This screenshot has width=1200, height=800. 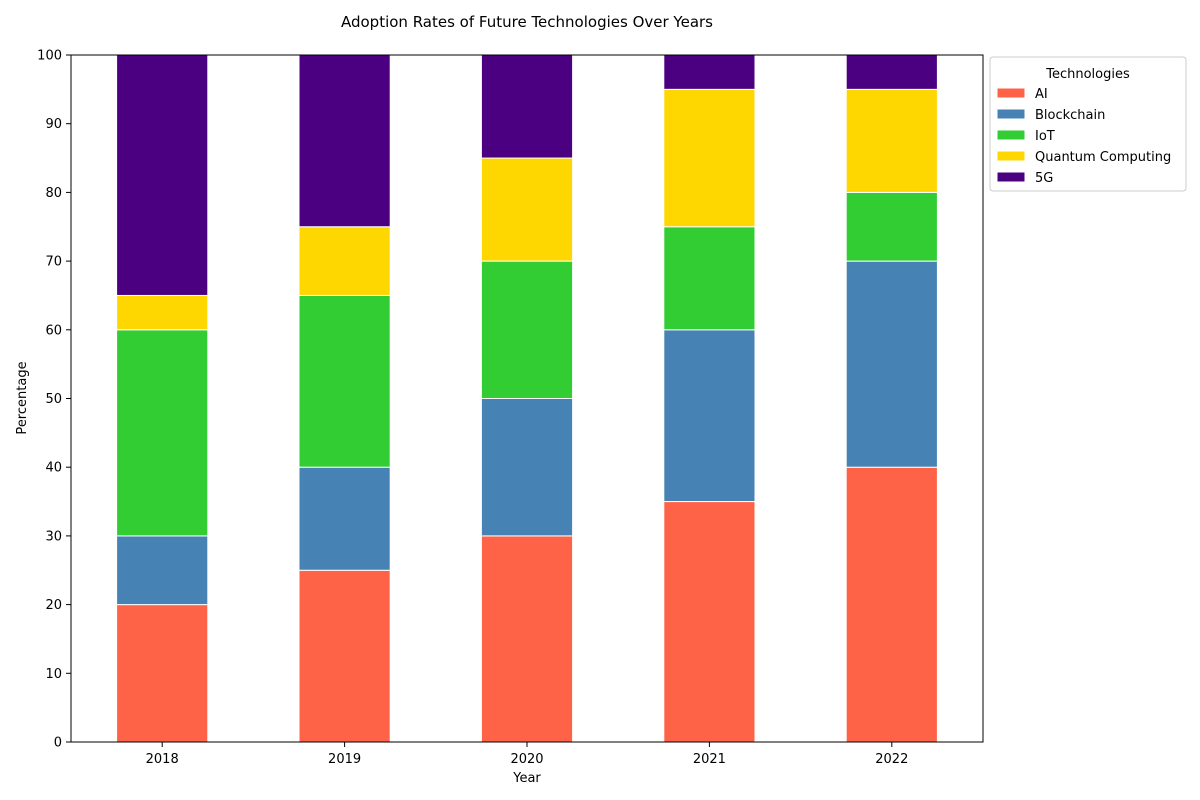 What do you see at coordinates (162, 673) in the screenshot?
I see `bar-ai-2018` at bounding box center [162, 673].